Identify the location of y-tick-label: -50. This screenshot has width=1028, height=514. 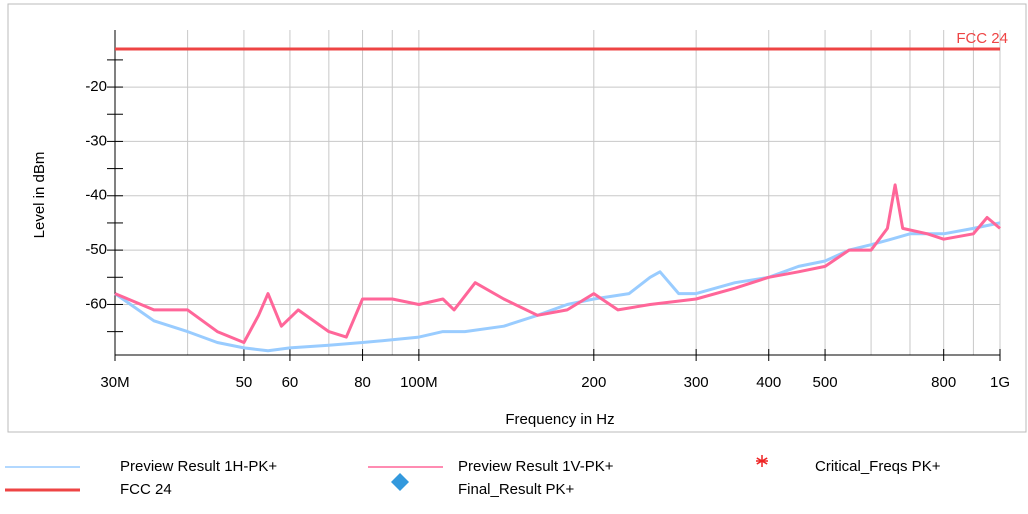
(96, 249).